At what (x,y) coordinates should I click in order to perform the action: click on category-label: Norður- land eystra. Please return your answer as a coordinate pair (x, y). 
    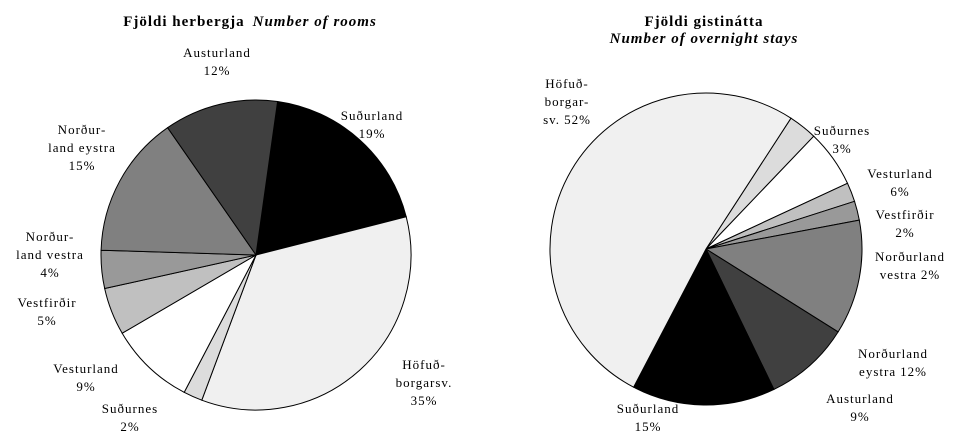
    Looking at the image, I should click on (82, 138).